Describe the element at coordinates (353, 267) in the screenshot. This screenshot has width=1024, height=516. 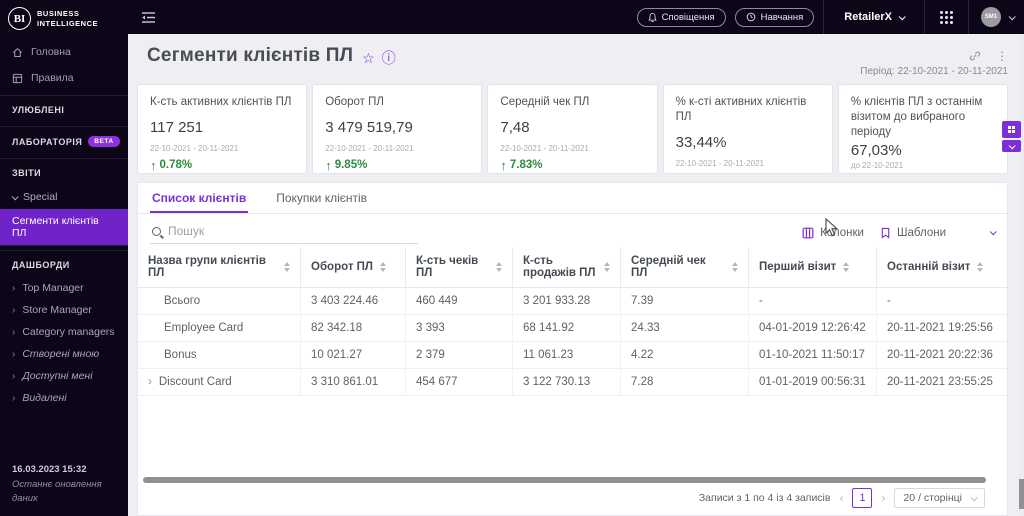
I see `column-header-turnover: Оборот ПЛ` at that location.